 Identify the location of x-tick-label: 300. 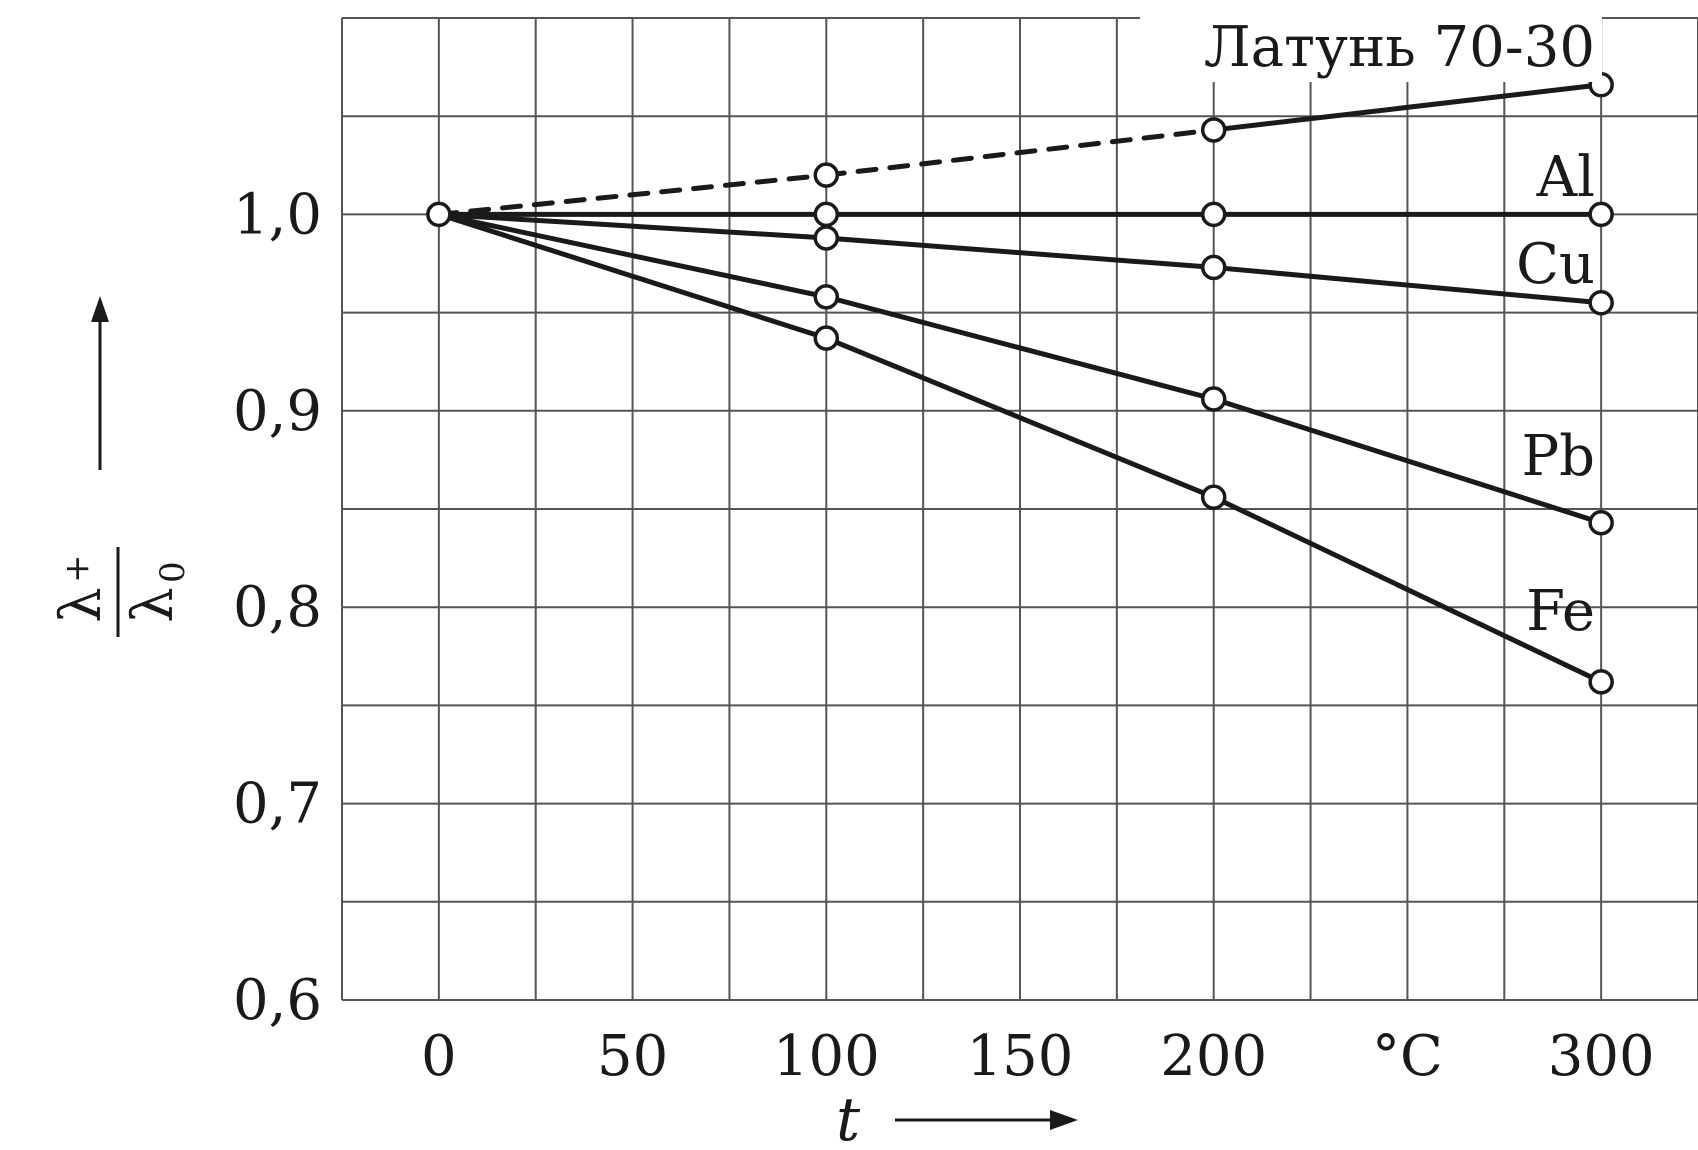
(1601, 1056).